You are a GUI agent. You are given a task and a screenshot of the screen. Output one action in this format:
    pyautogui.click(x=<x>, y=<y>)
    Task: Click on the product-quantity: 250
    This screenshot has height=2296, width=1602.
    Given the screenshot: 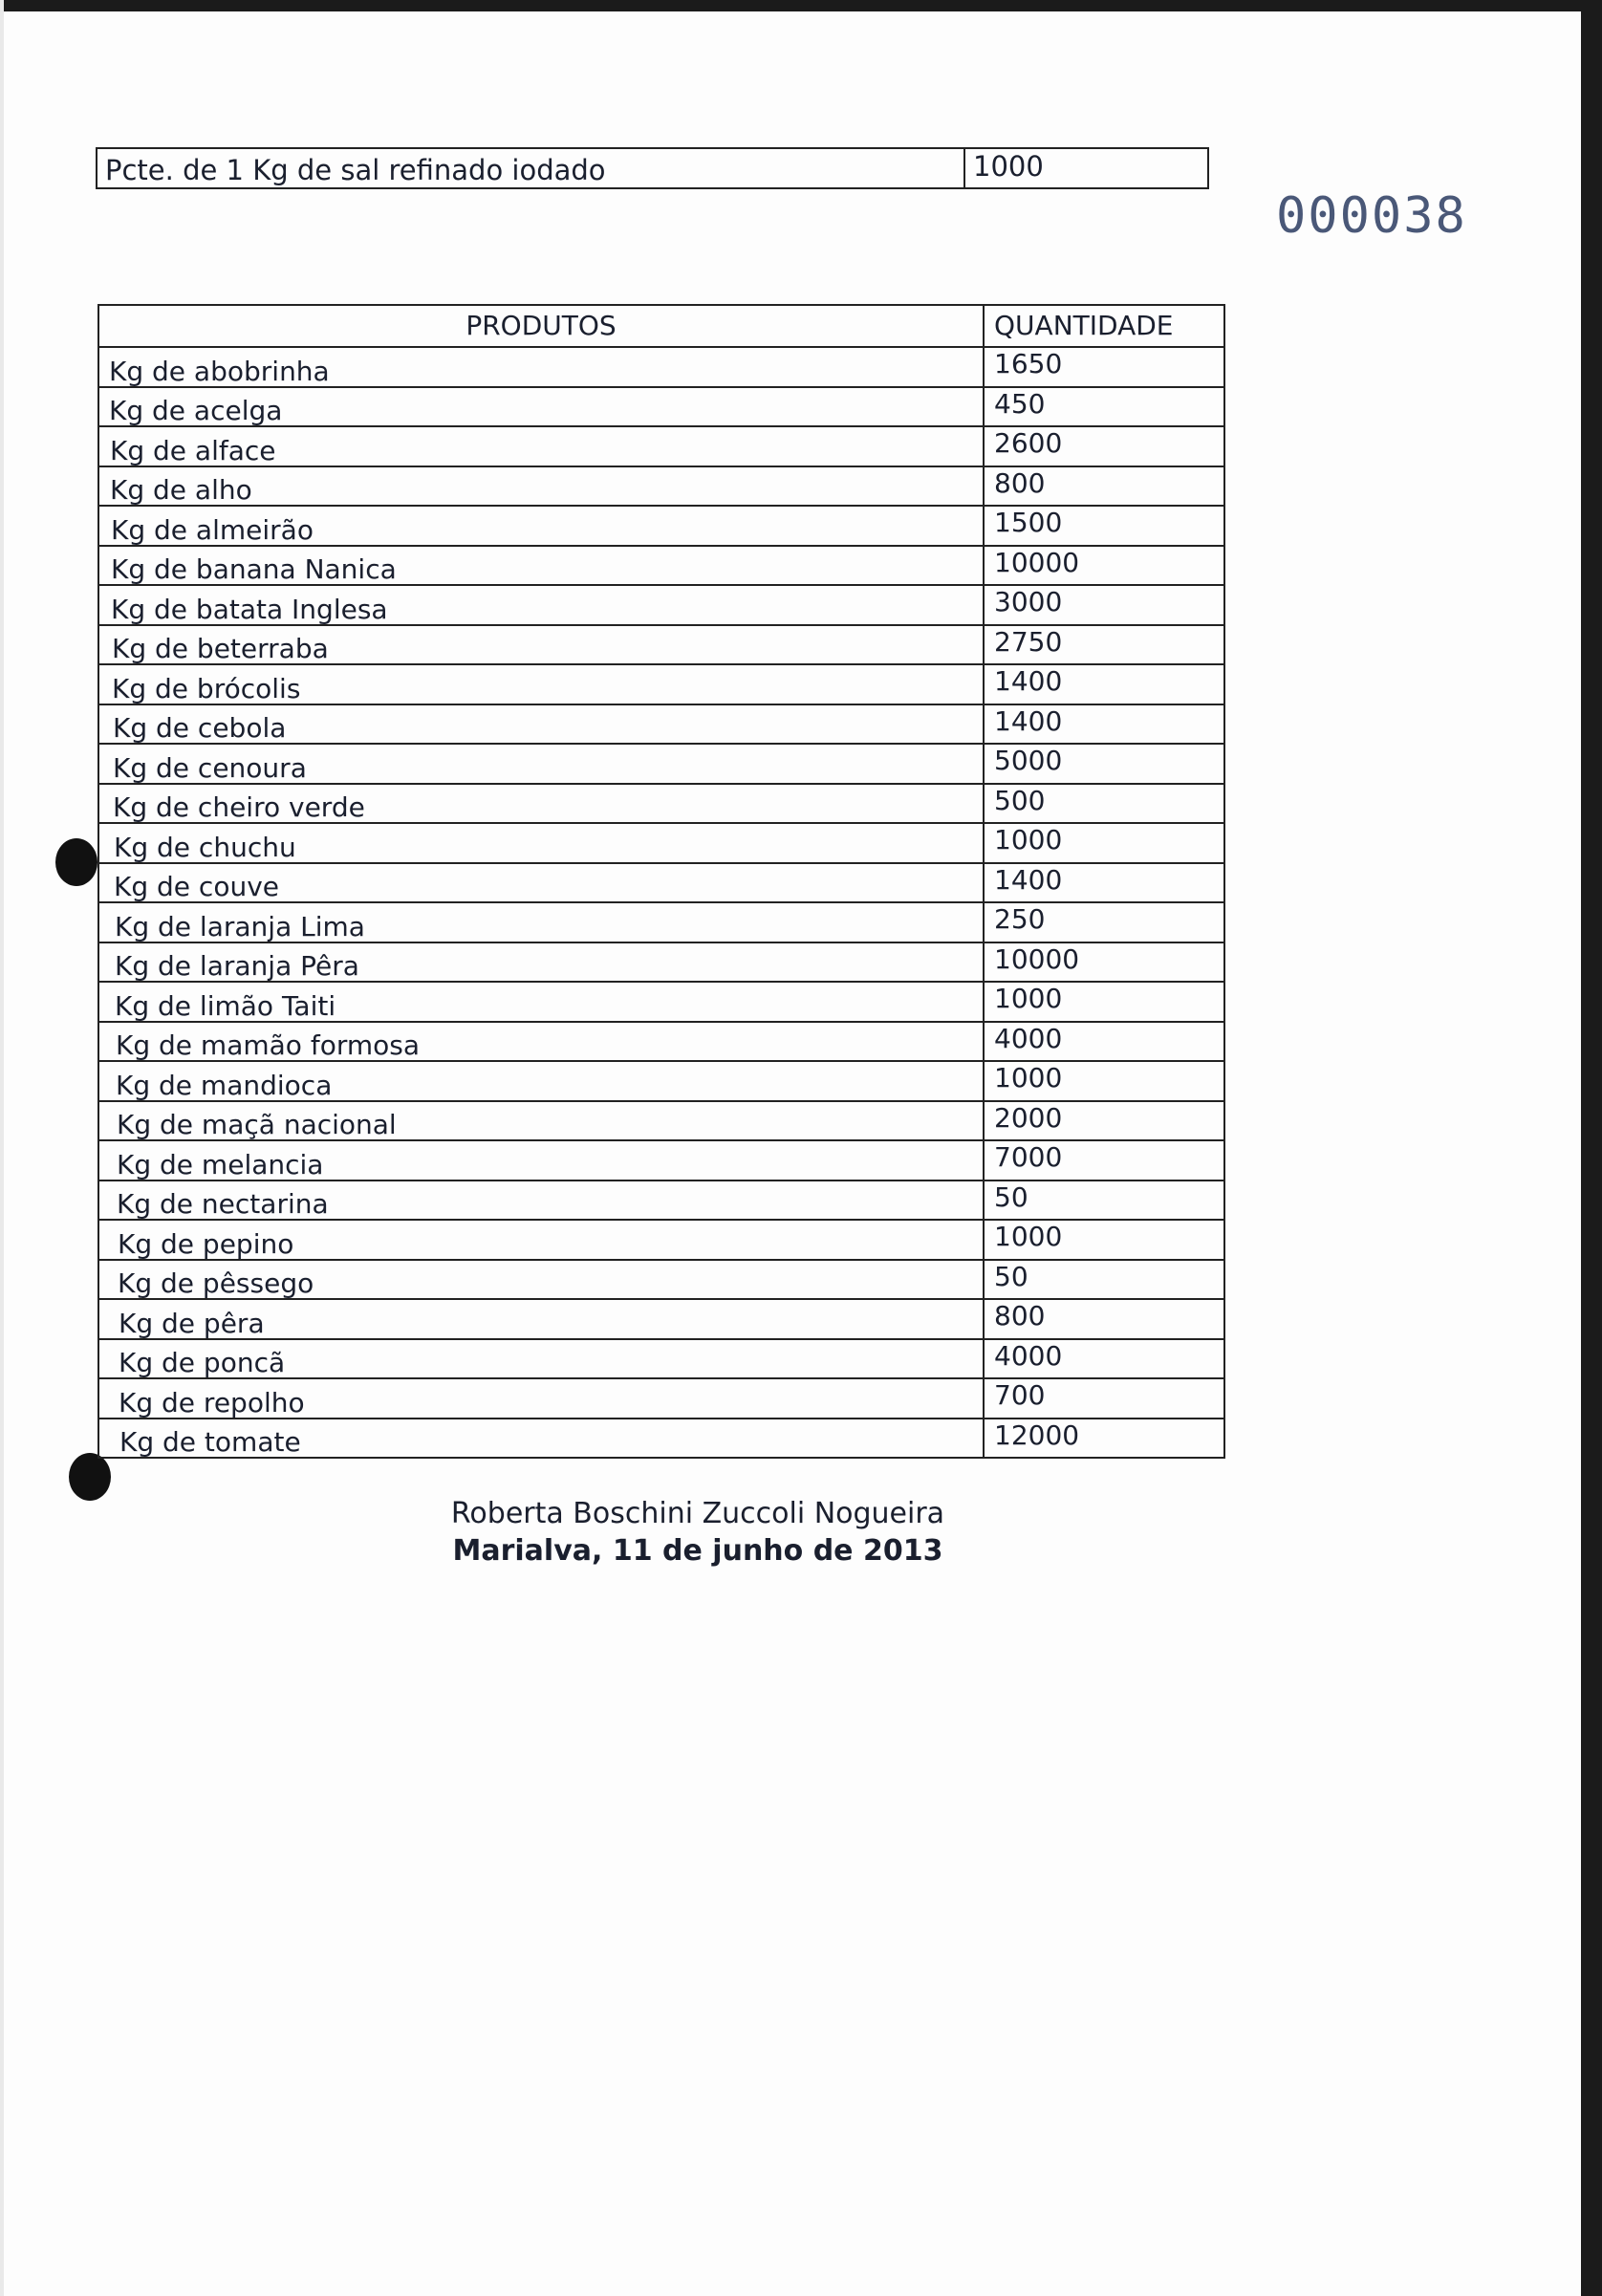 What is the action you would take?
    pyautogui.click(x=1104, y=922)
    